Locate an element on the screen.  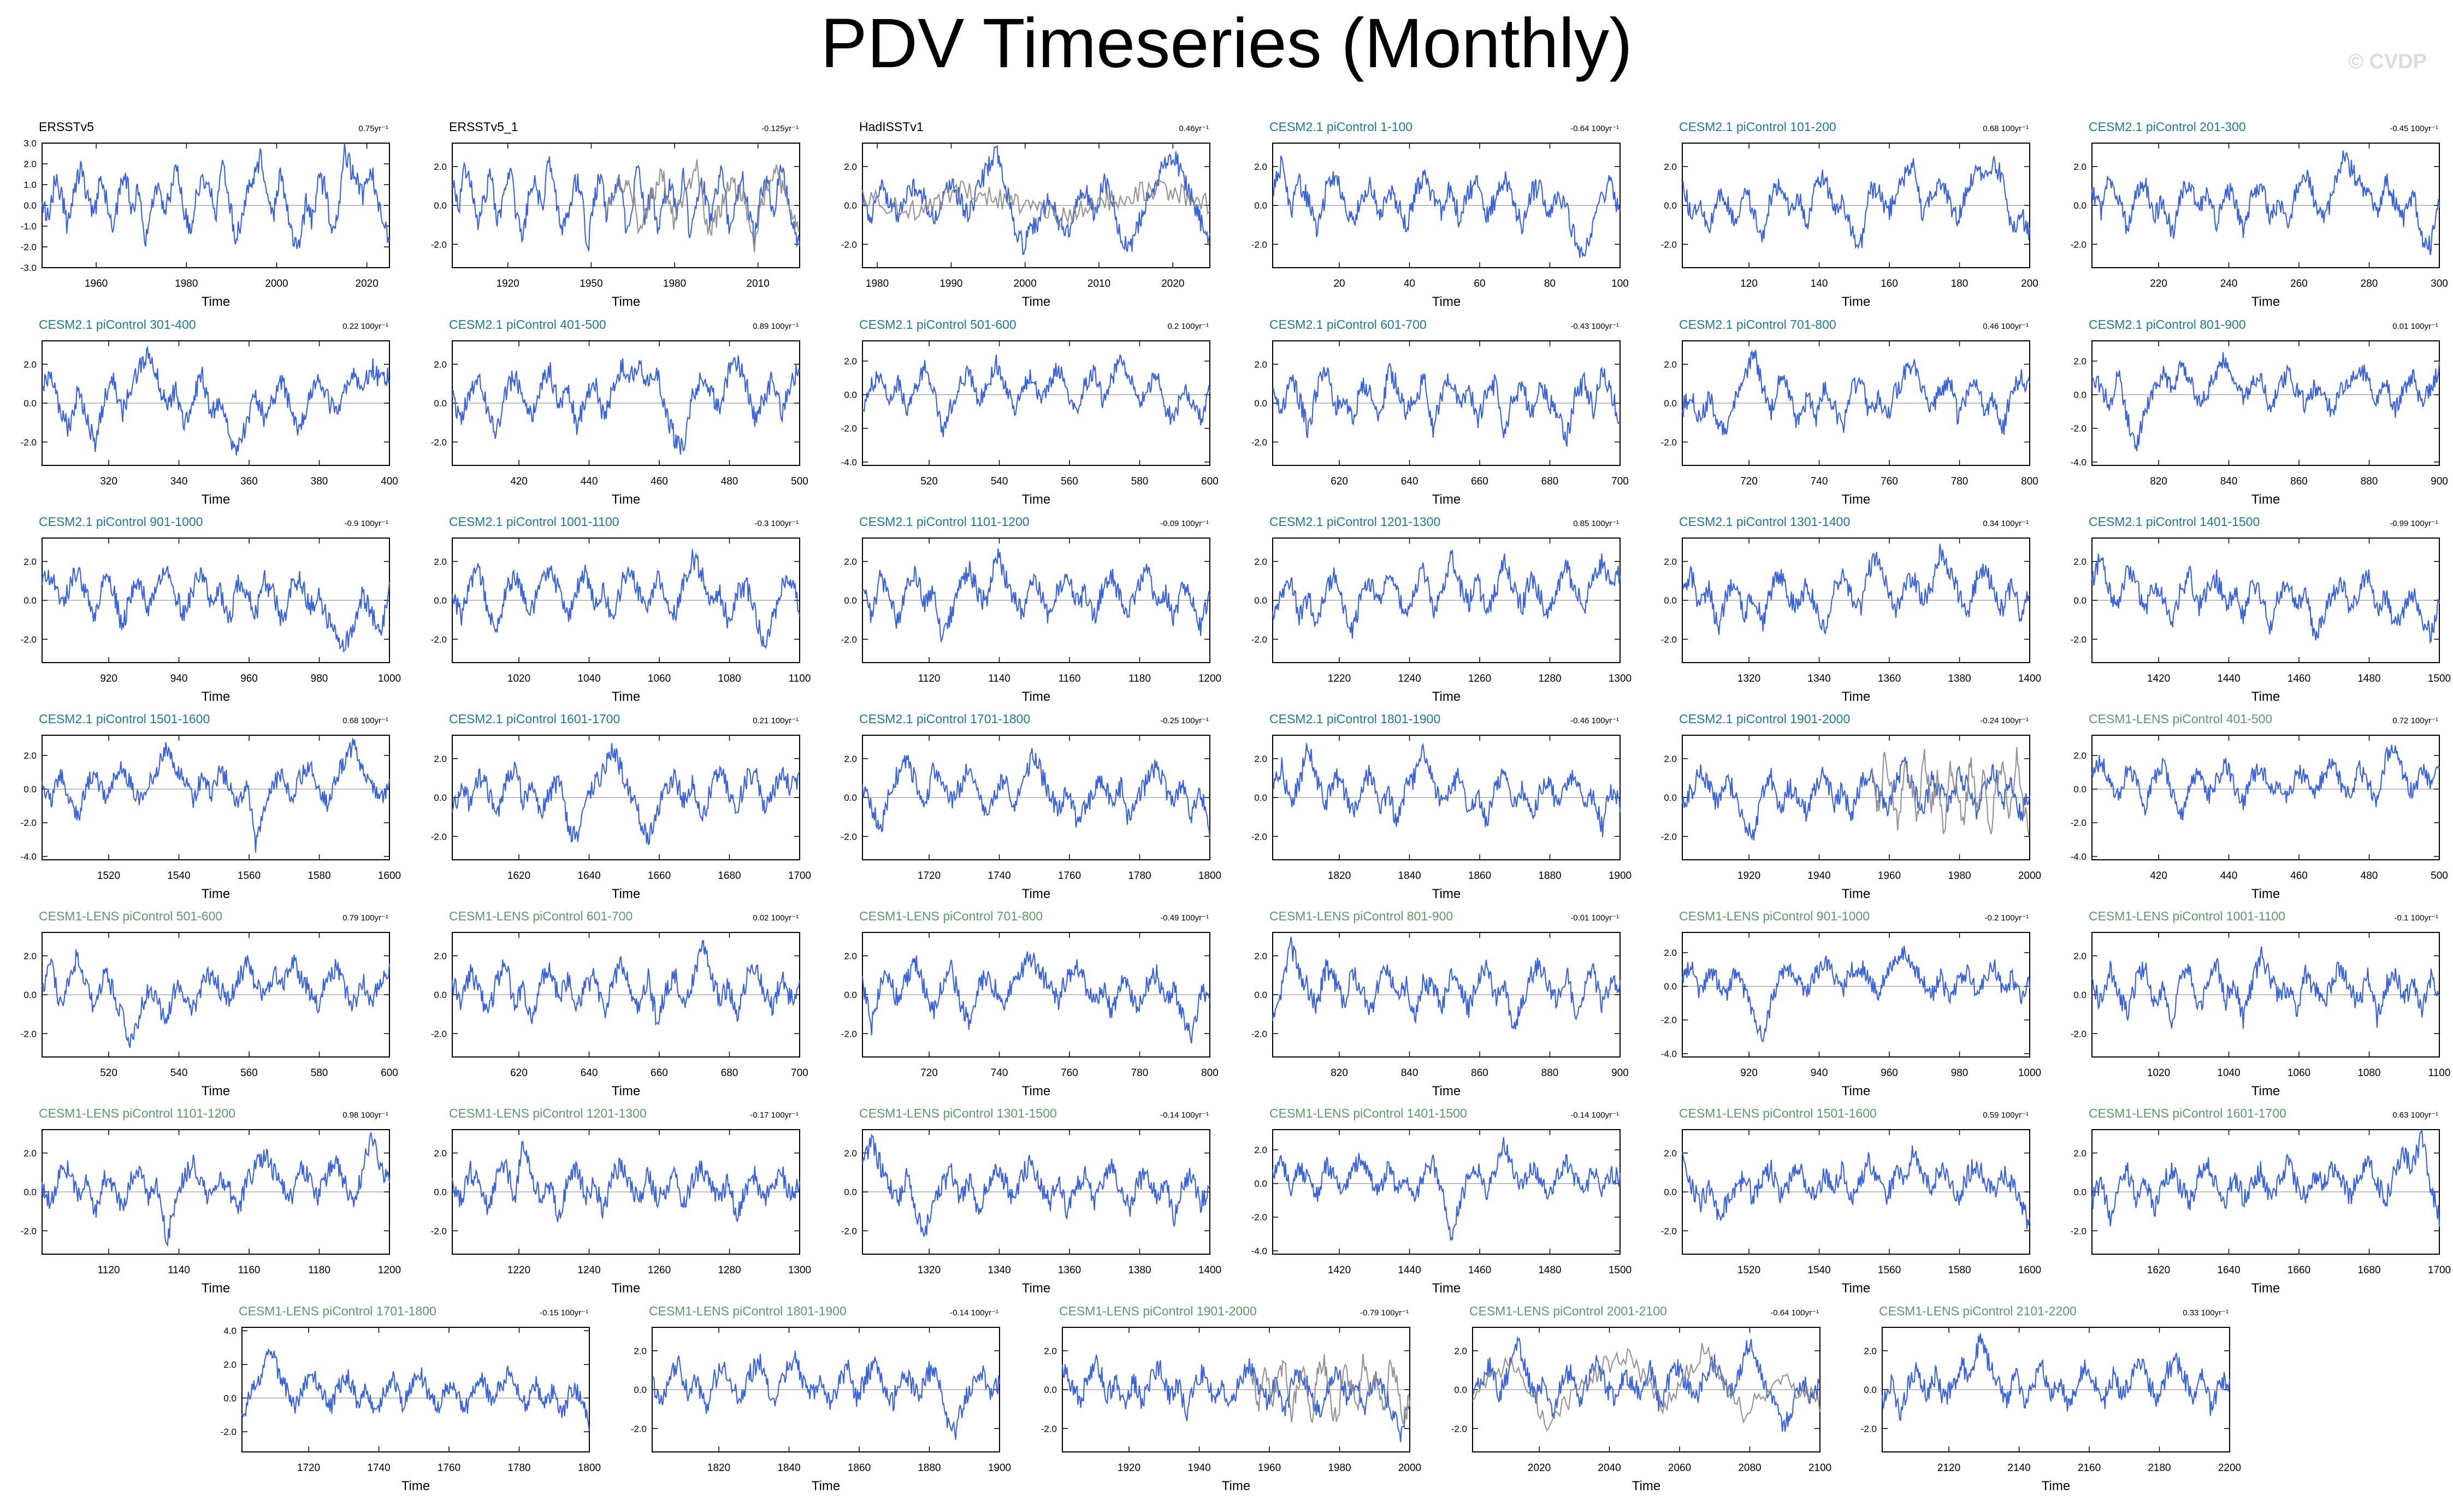
overlay-series-line is located at coordinates (702, 205).